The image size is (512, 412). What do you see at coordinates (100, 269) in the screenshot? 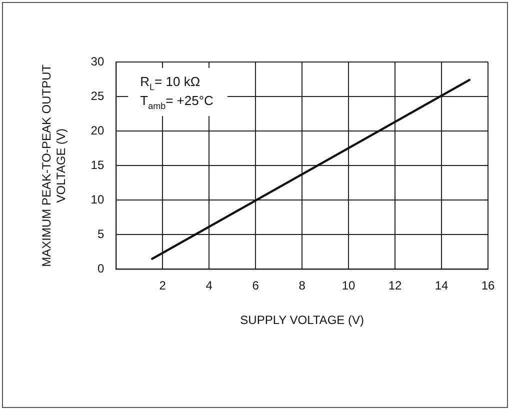
I see `y-tick-label: 0` at bounding box center [100, 269].